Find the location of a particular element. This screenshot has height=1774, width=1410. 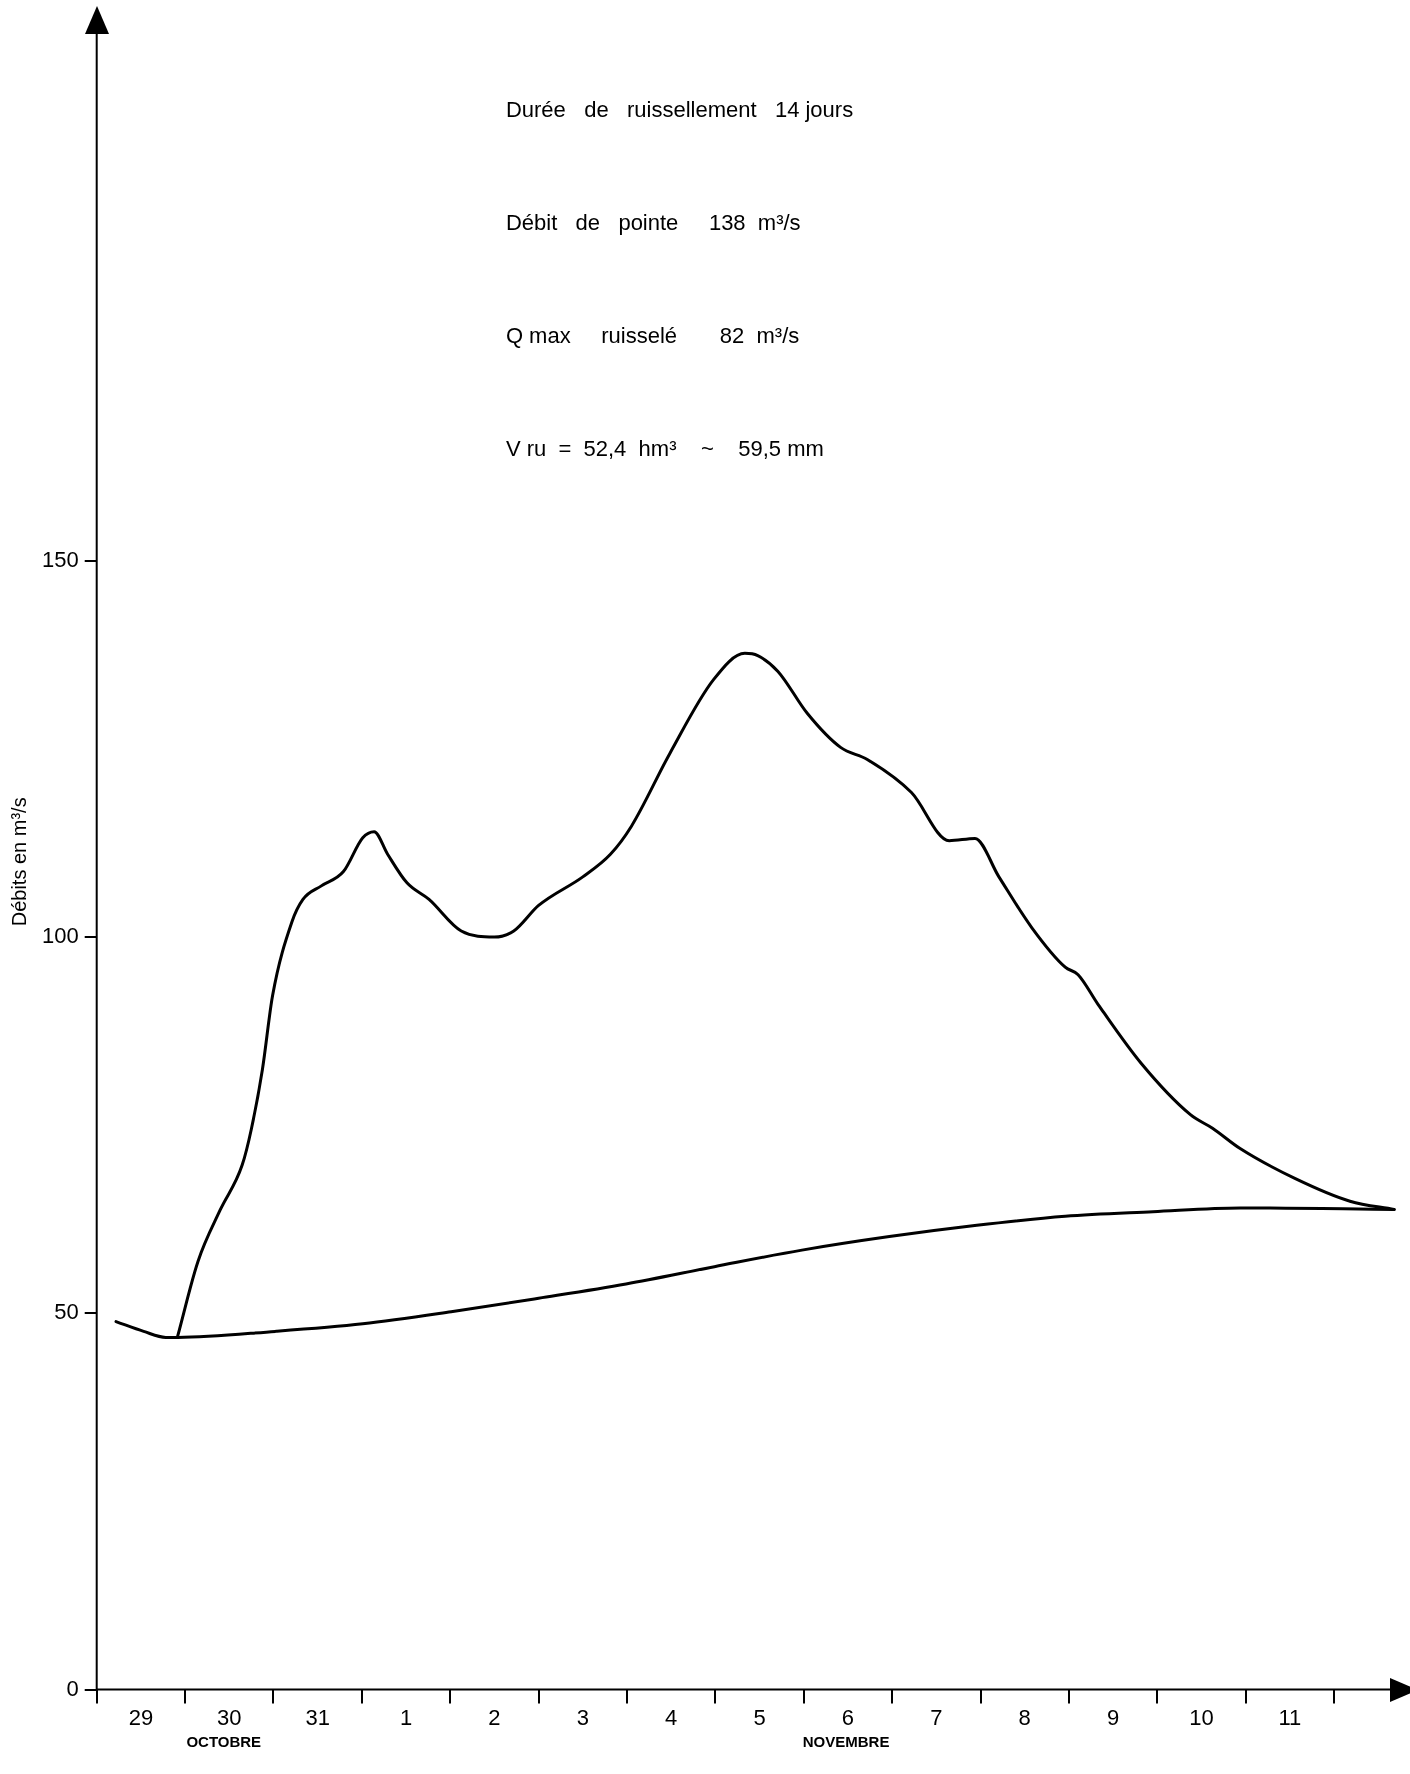

x-tick-label: 4 is located at coordinates (671, 1717).